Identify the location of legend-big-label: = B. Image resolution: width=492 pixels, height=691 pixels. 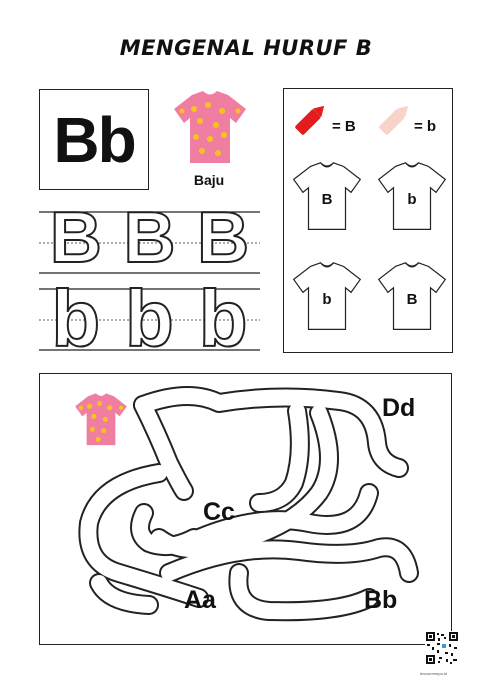
(344, 126).